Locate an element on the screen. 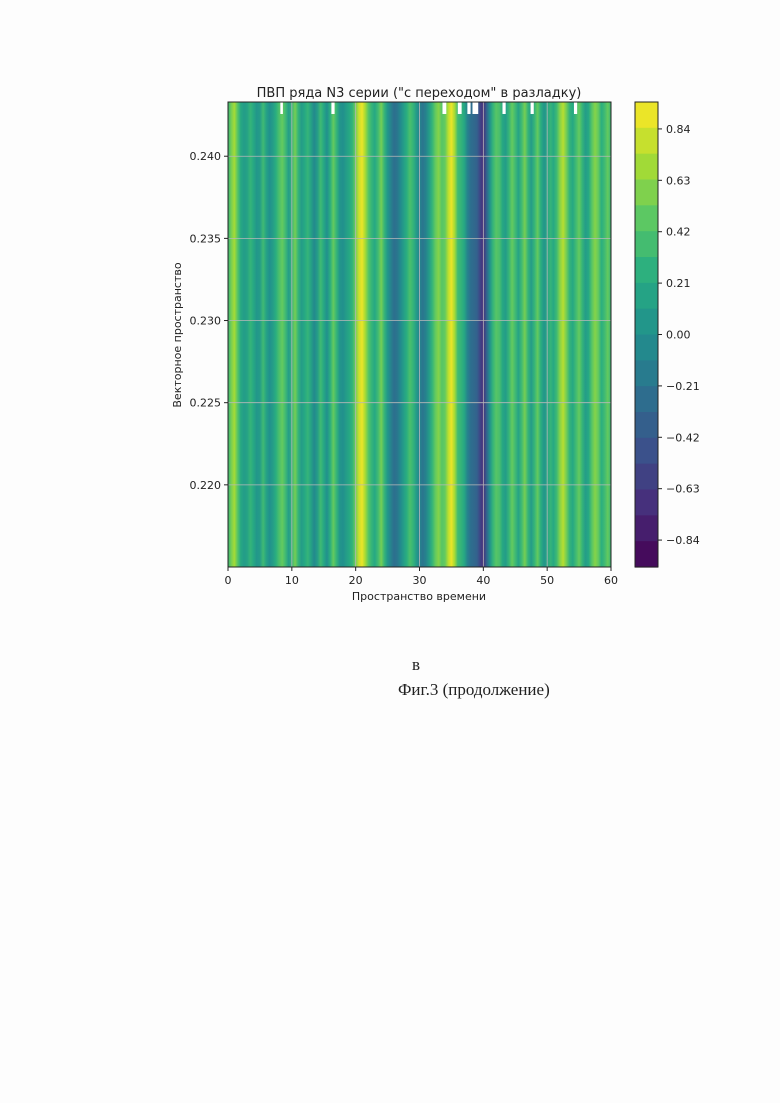  colorbar-tick-label: −0.63 is located at coordinates (683, 489).